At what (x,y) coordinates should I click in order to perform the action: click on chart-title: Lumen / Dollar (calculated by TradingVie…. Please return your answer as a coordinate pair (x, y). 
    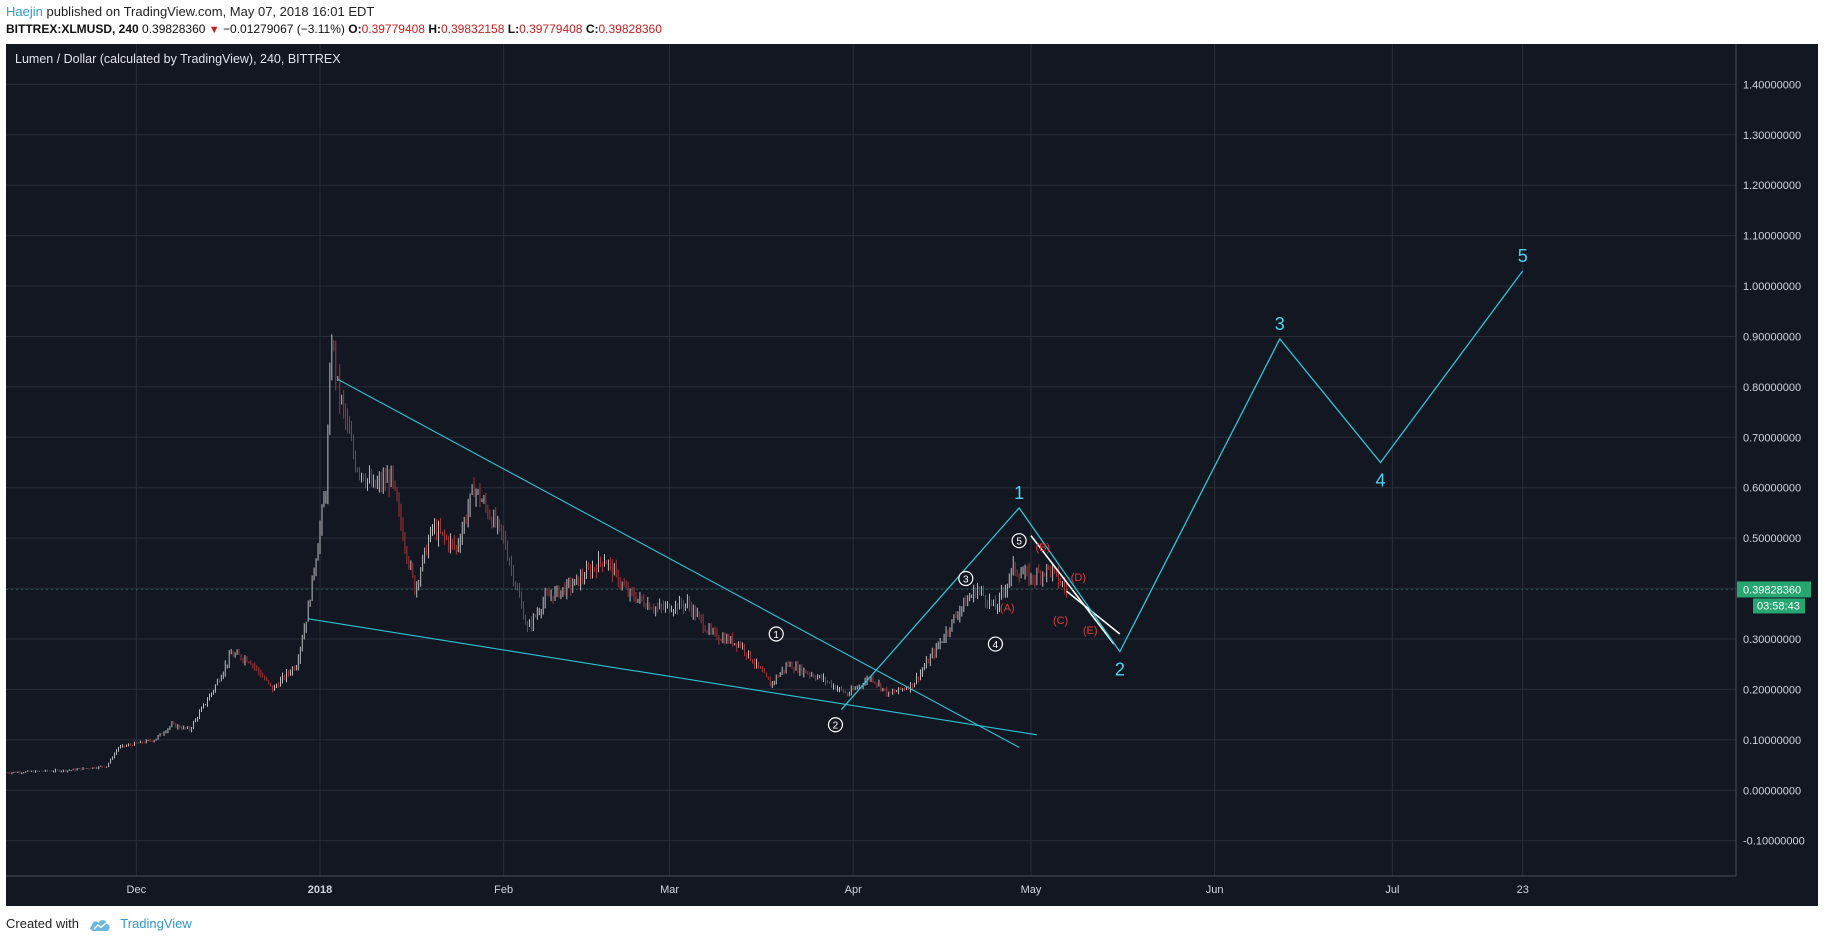
    Looking at the image, I should click on (178, 59).